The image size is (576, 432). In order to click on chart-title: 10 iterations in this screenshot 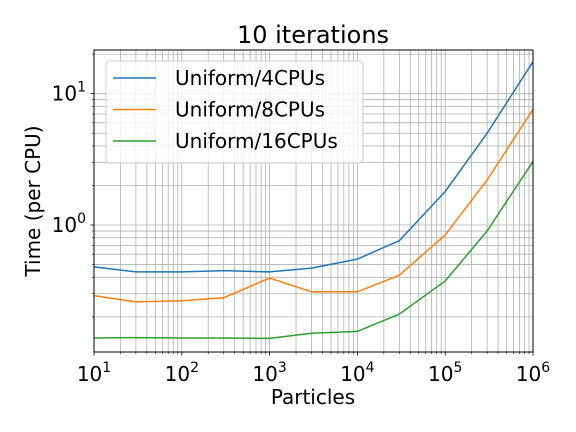, I will do `click(313, 35)`.